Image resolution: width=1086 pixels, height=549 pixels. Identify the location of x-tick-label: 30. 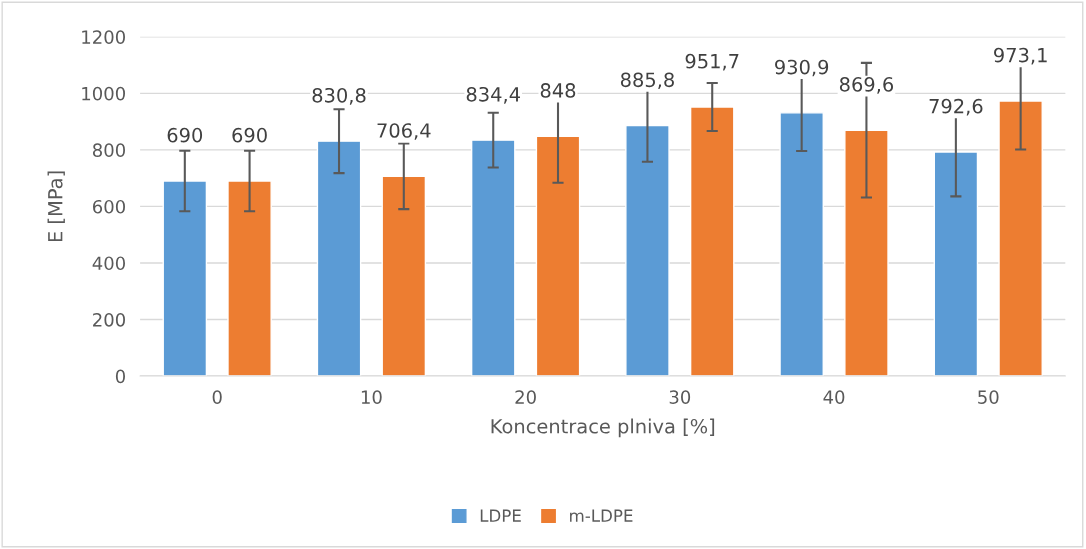
(680, 397).